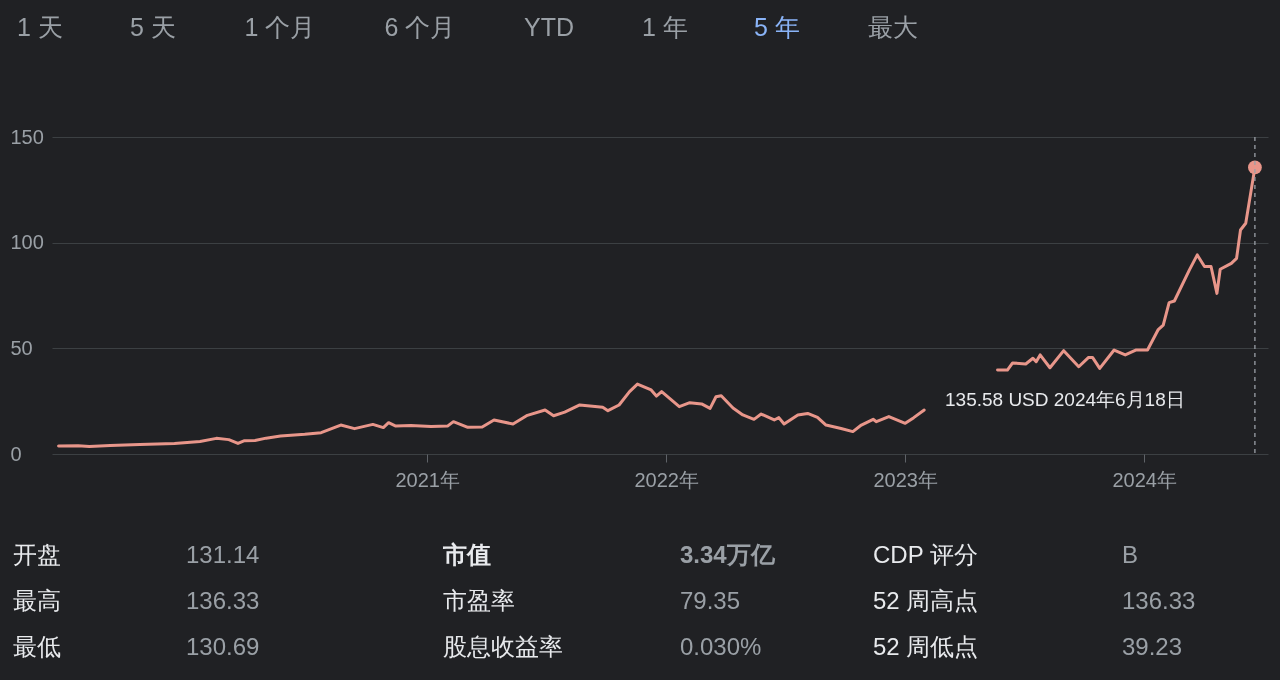 The height and width of the screenshot is (680, 1280). What do you see at coordinates (21, 347) in the screenshot?
I see `y-tick-label: 50` at bounding box center [21, 347].